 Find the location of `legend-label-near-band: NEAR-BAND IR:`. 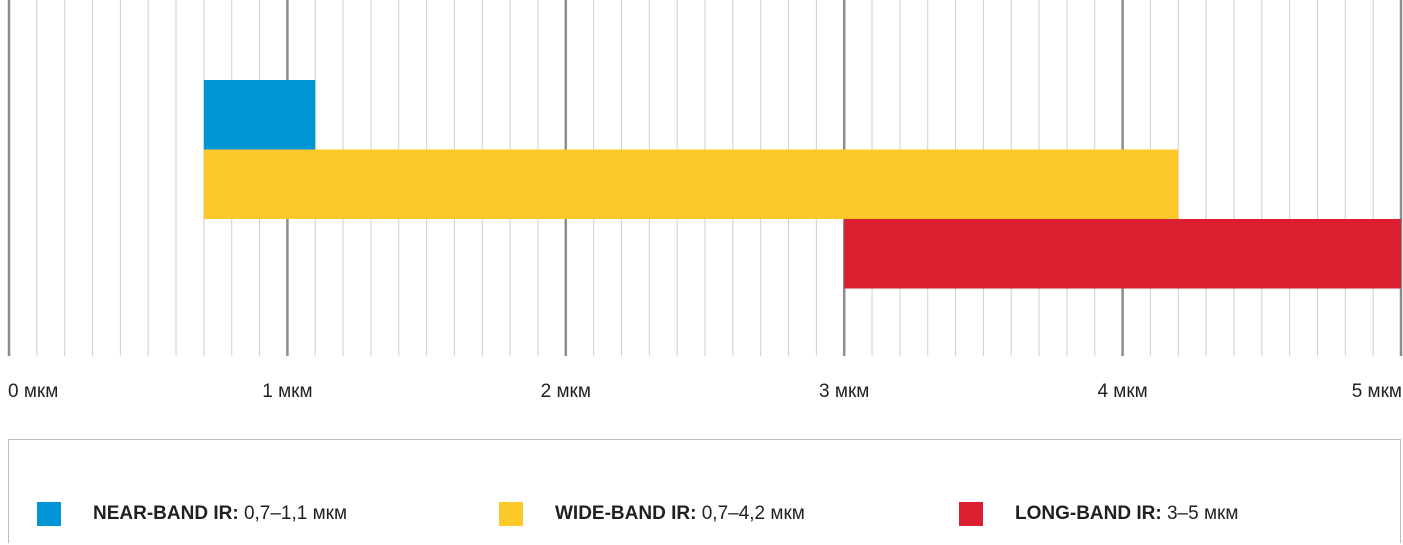

legend-label-near-band: NEAR-BAND IR: is located at coordinates (166, 513).